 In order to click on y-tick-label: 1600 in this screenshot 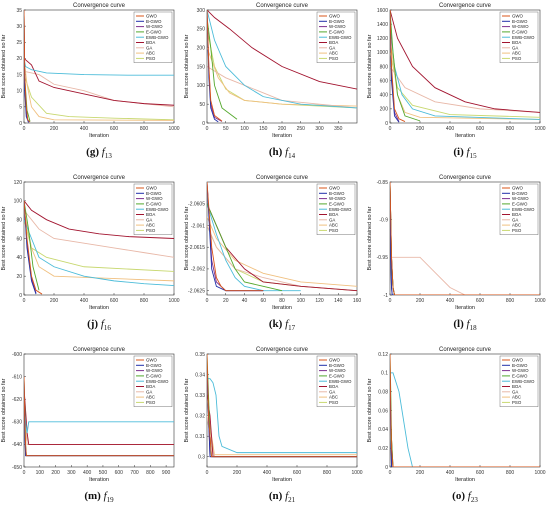, I will do `click(382, 11)`.